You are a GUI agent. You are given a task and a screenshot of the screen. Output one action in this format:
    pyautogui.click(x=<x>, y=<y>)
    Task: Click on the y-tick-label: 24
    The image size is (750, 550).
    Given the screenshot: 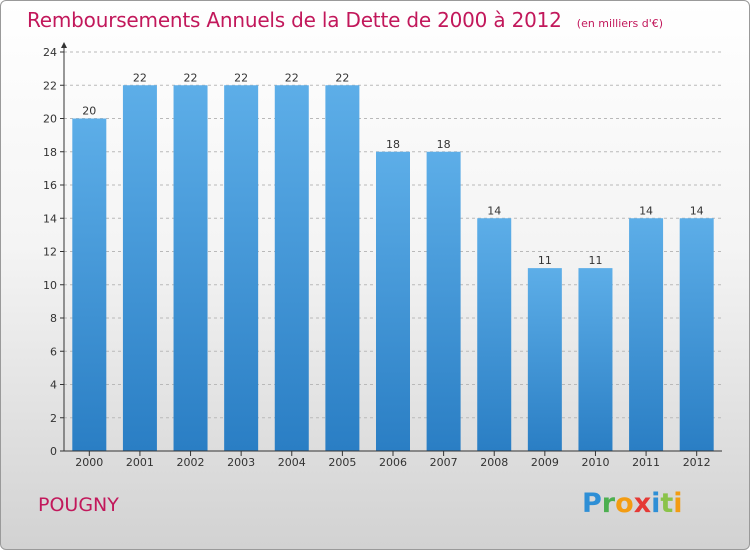 What is the action you would take?
    pyautogui.click(x=50, y=52)
    